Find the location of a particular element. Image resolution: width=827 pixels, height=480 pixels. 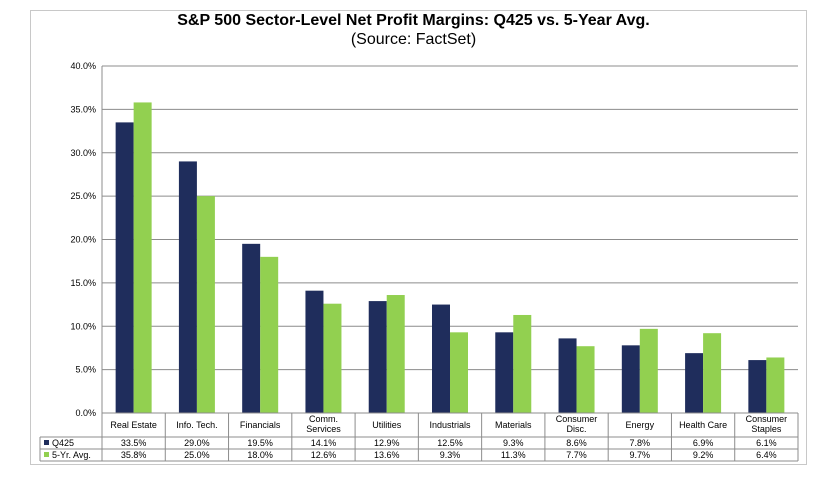

y-tick-label: 0.0% is located at coordinates (85, 413).